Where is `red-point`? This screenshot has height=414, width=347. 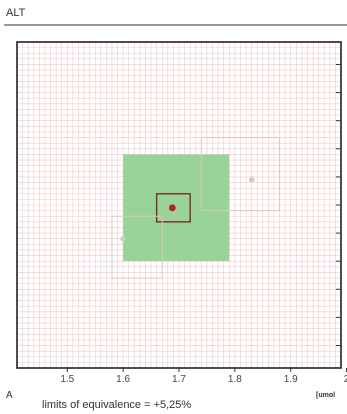
red-point is located at coordinates (172, 208).